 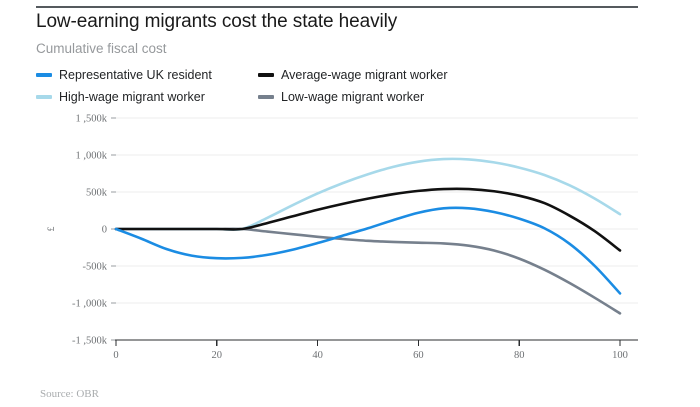 I want to click on legend-item-label: Low-wage migrant worker, so click(x=353, y=96).